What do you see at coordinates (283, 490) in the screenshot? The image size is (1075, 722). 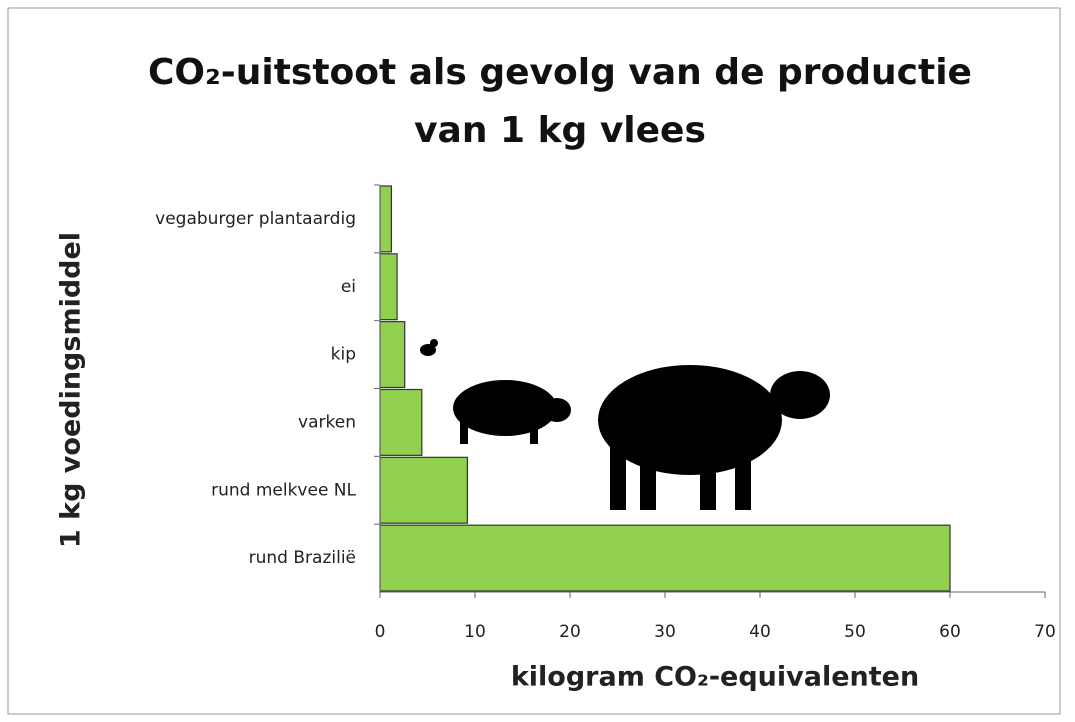 I see `y-tick-label: rund melkvee NL` at bounding box center [283, 490].